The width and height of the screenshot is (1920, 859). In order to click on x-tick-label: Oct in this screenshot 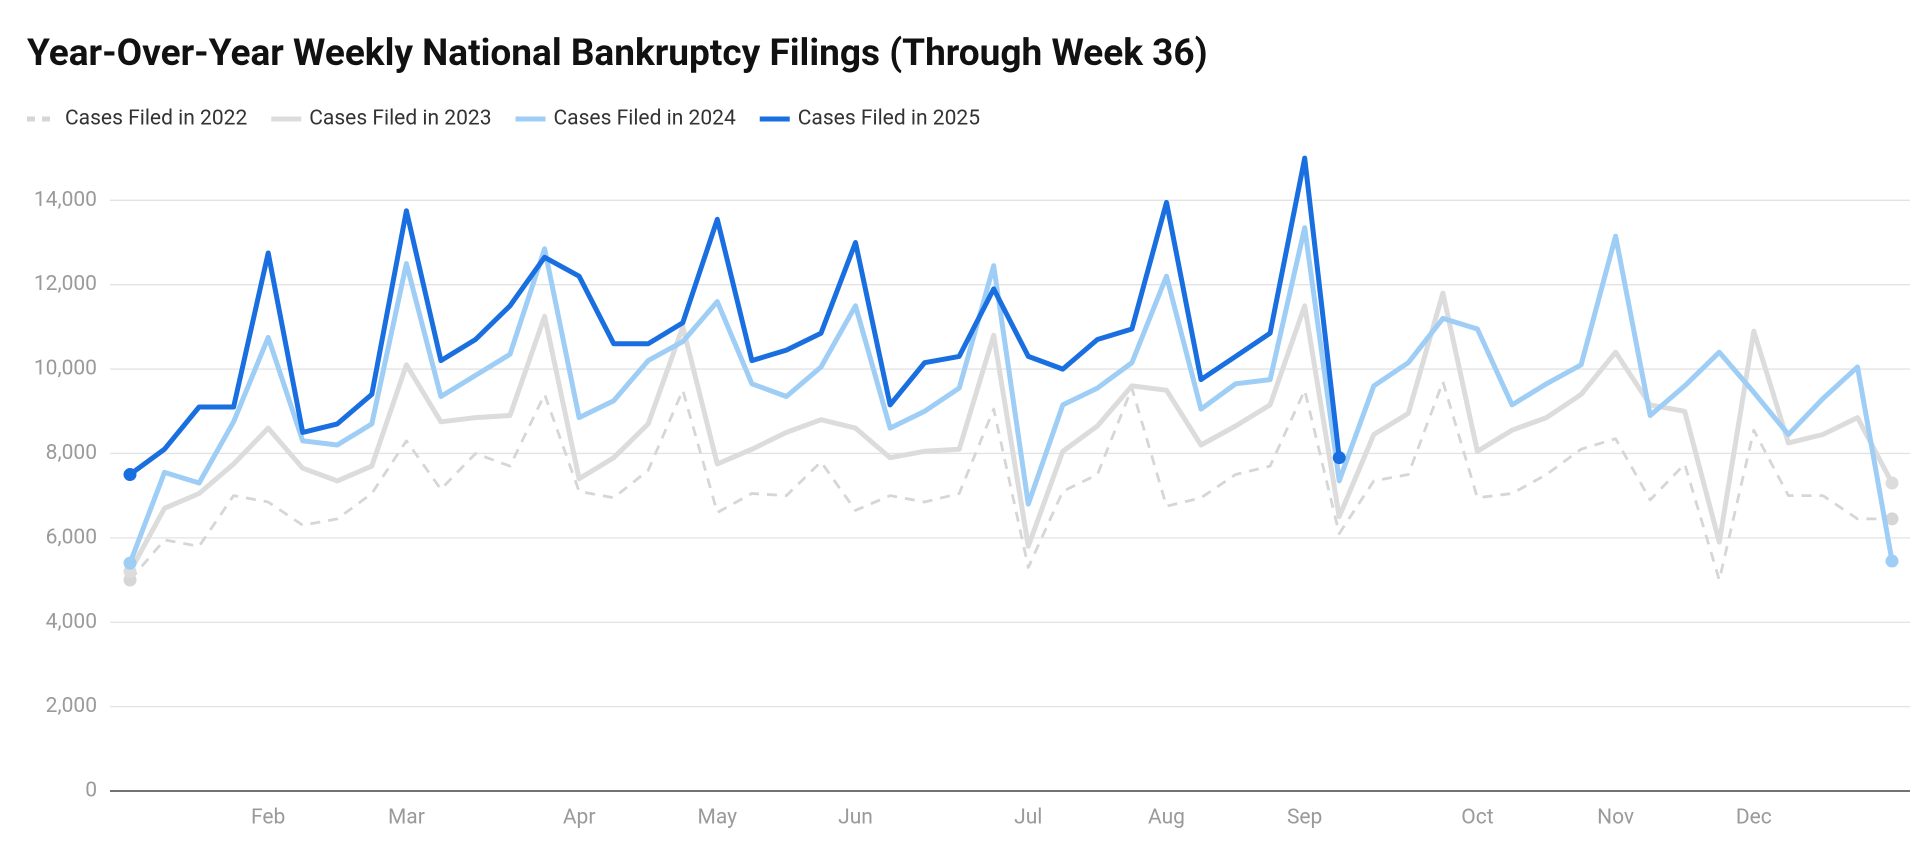, I will do `click(1477, 818)`.